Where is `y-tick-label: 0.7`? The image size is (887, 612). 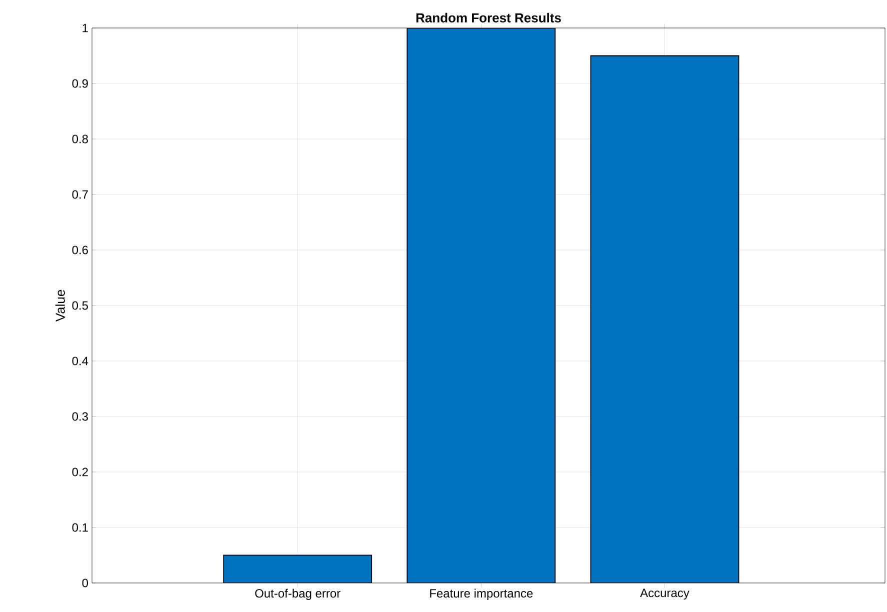
y-tick-label: 0.7 is located at coordinates (80, 194).